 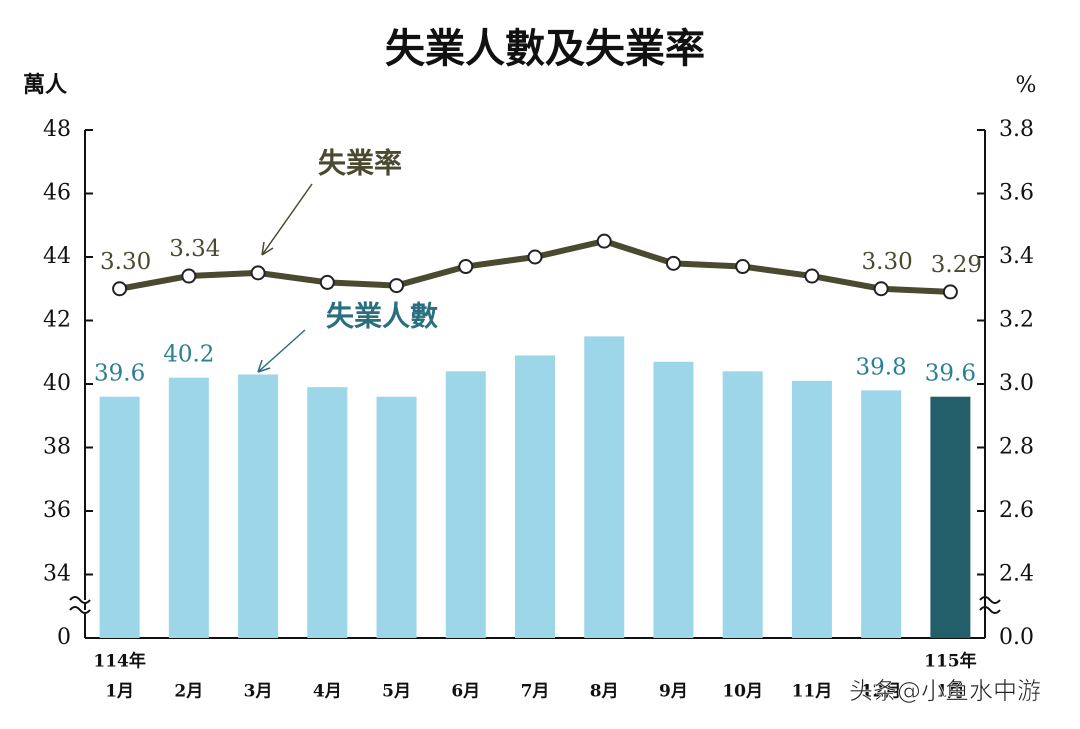 I want to click on yticks-label: 34, so click(x=57, y=574).